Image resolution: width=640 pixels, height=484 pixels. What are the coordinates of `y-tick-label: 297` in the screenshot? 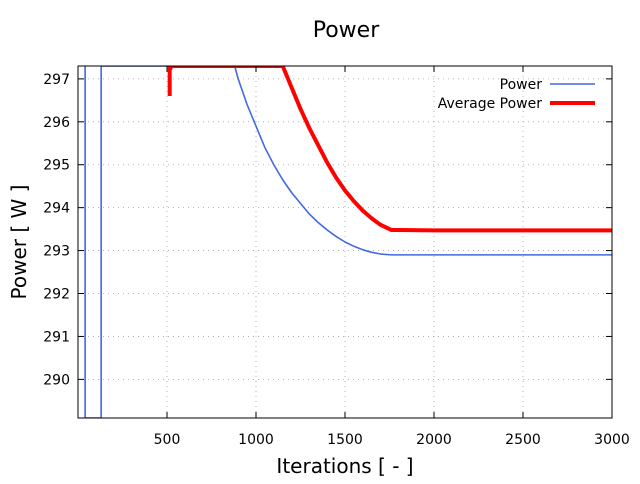 It's located at (56, 80).